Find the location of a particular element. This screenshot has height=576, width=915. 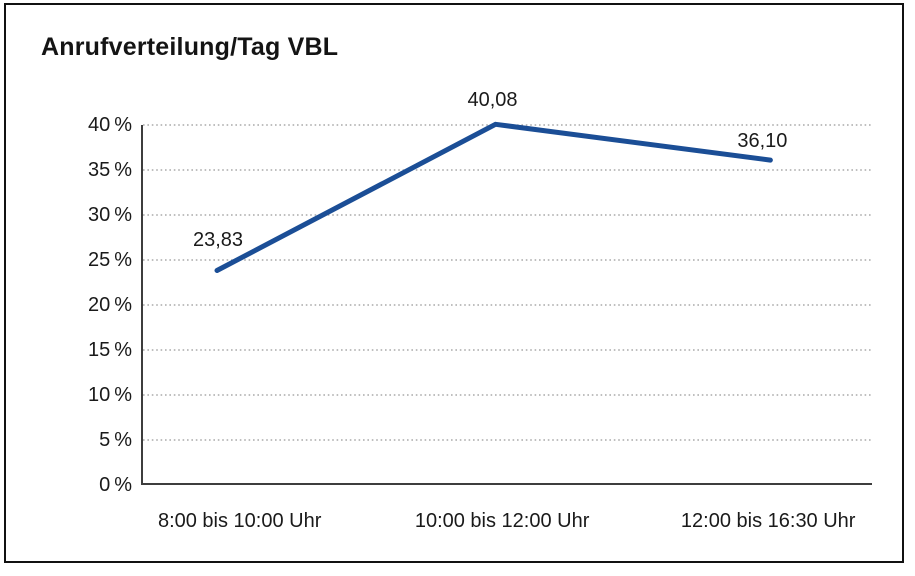

data-value-label-1: 23,83 is located at coordinates (218, 239).